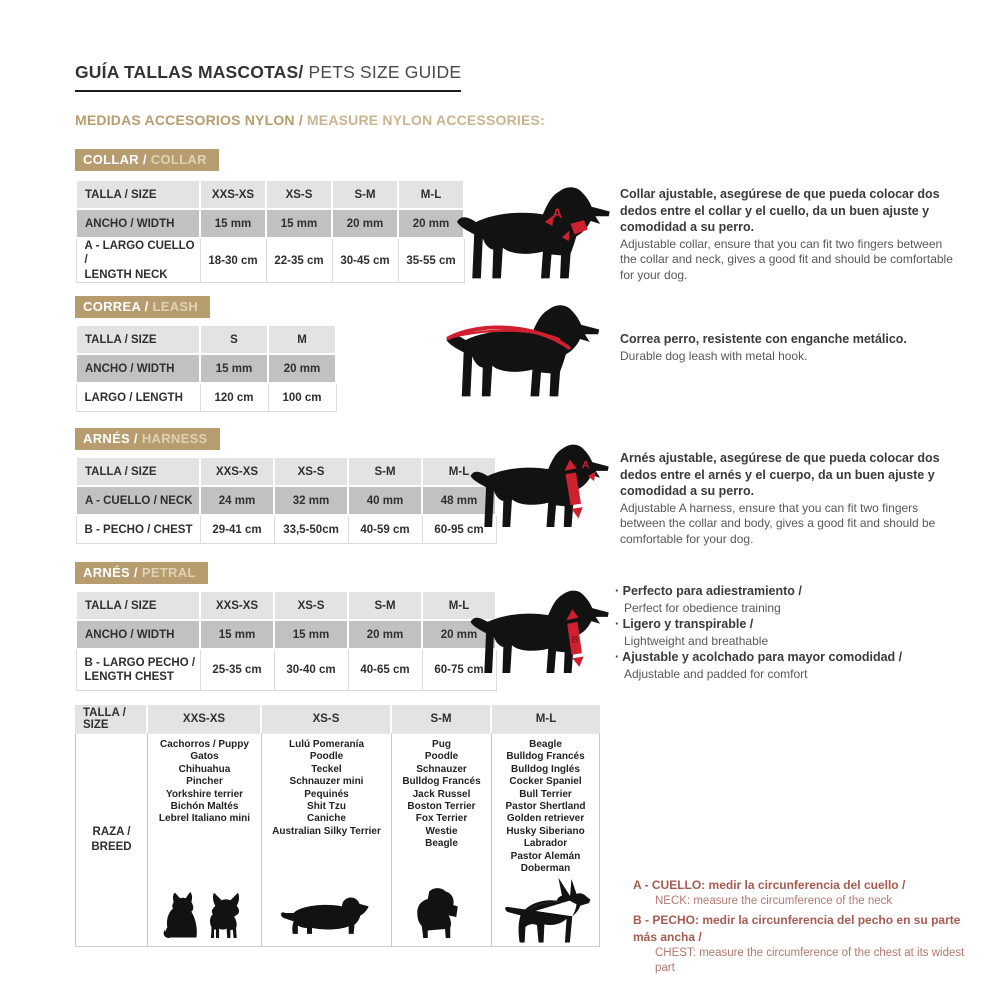 This screenshot has width=1000, height=1000. I want to click on value-cell: 18-30 cm, so click(233, 260).